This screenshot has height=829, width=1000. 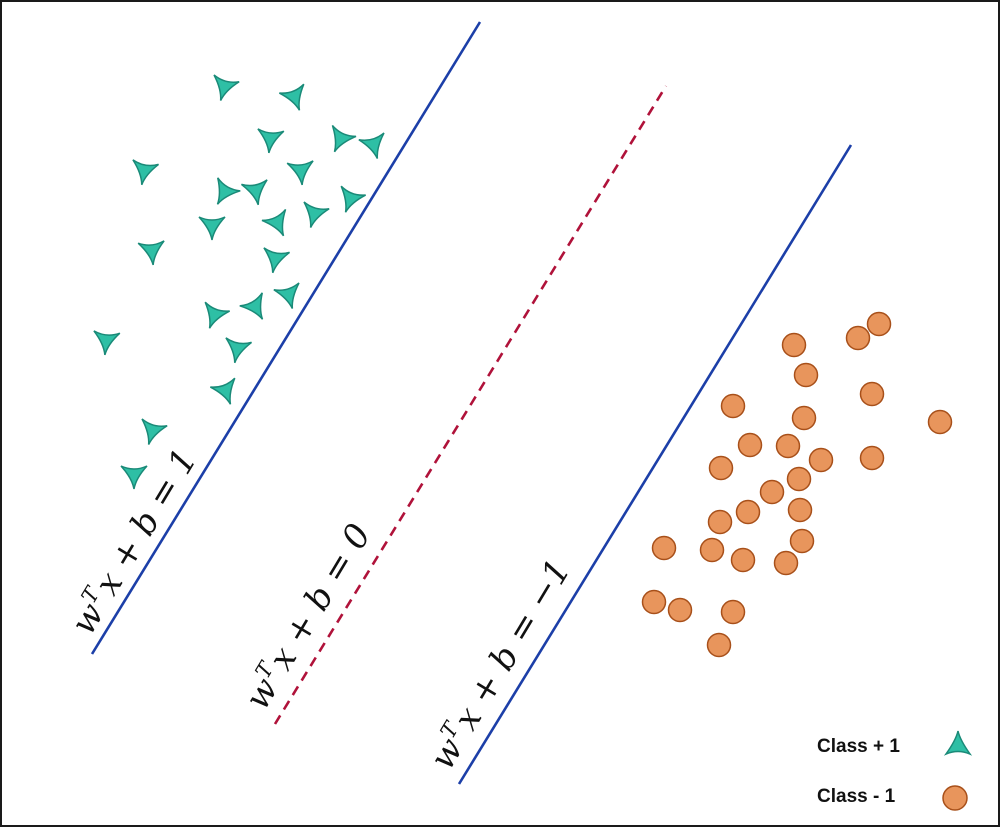 I want to click on decision-boundary-equation: wTx + b = 0, so click(x=308, y=616).